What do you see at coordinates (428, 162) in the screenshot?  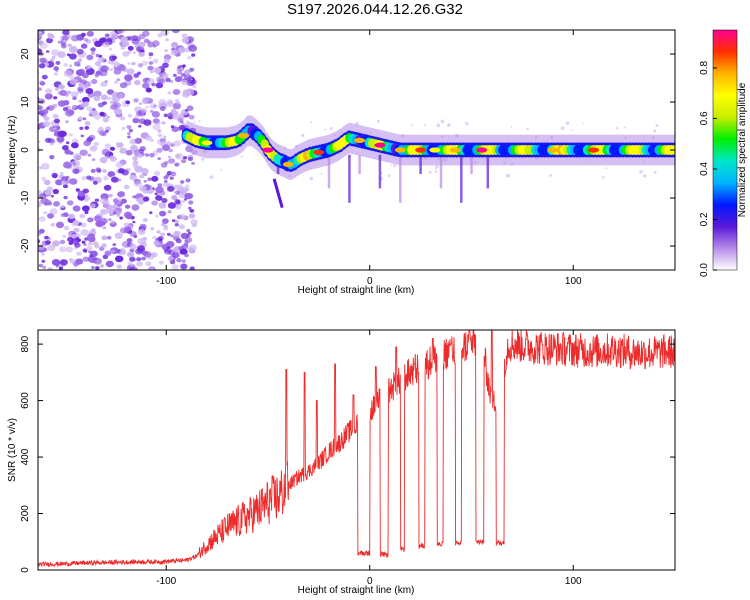 I see `heatmap-trace` at bounding box center [428, 162].